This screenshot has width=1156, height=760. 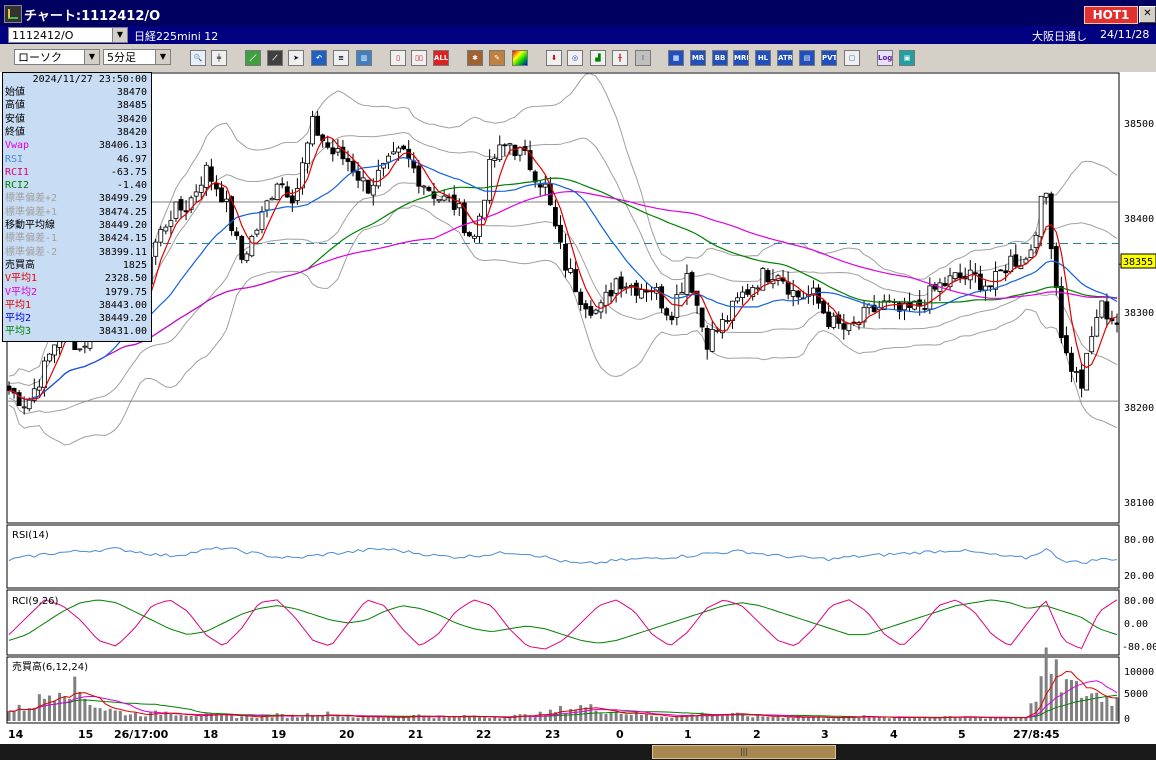 I want to click on symbol-code-select: 1112412/O ▼, so click(x=68, y=35).